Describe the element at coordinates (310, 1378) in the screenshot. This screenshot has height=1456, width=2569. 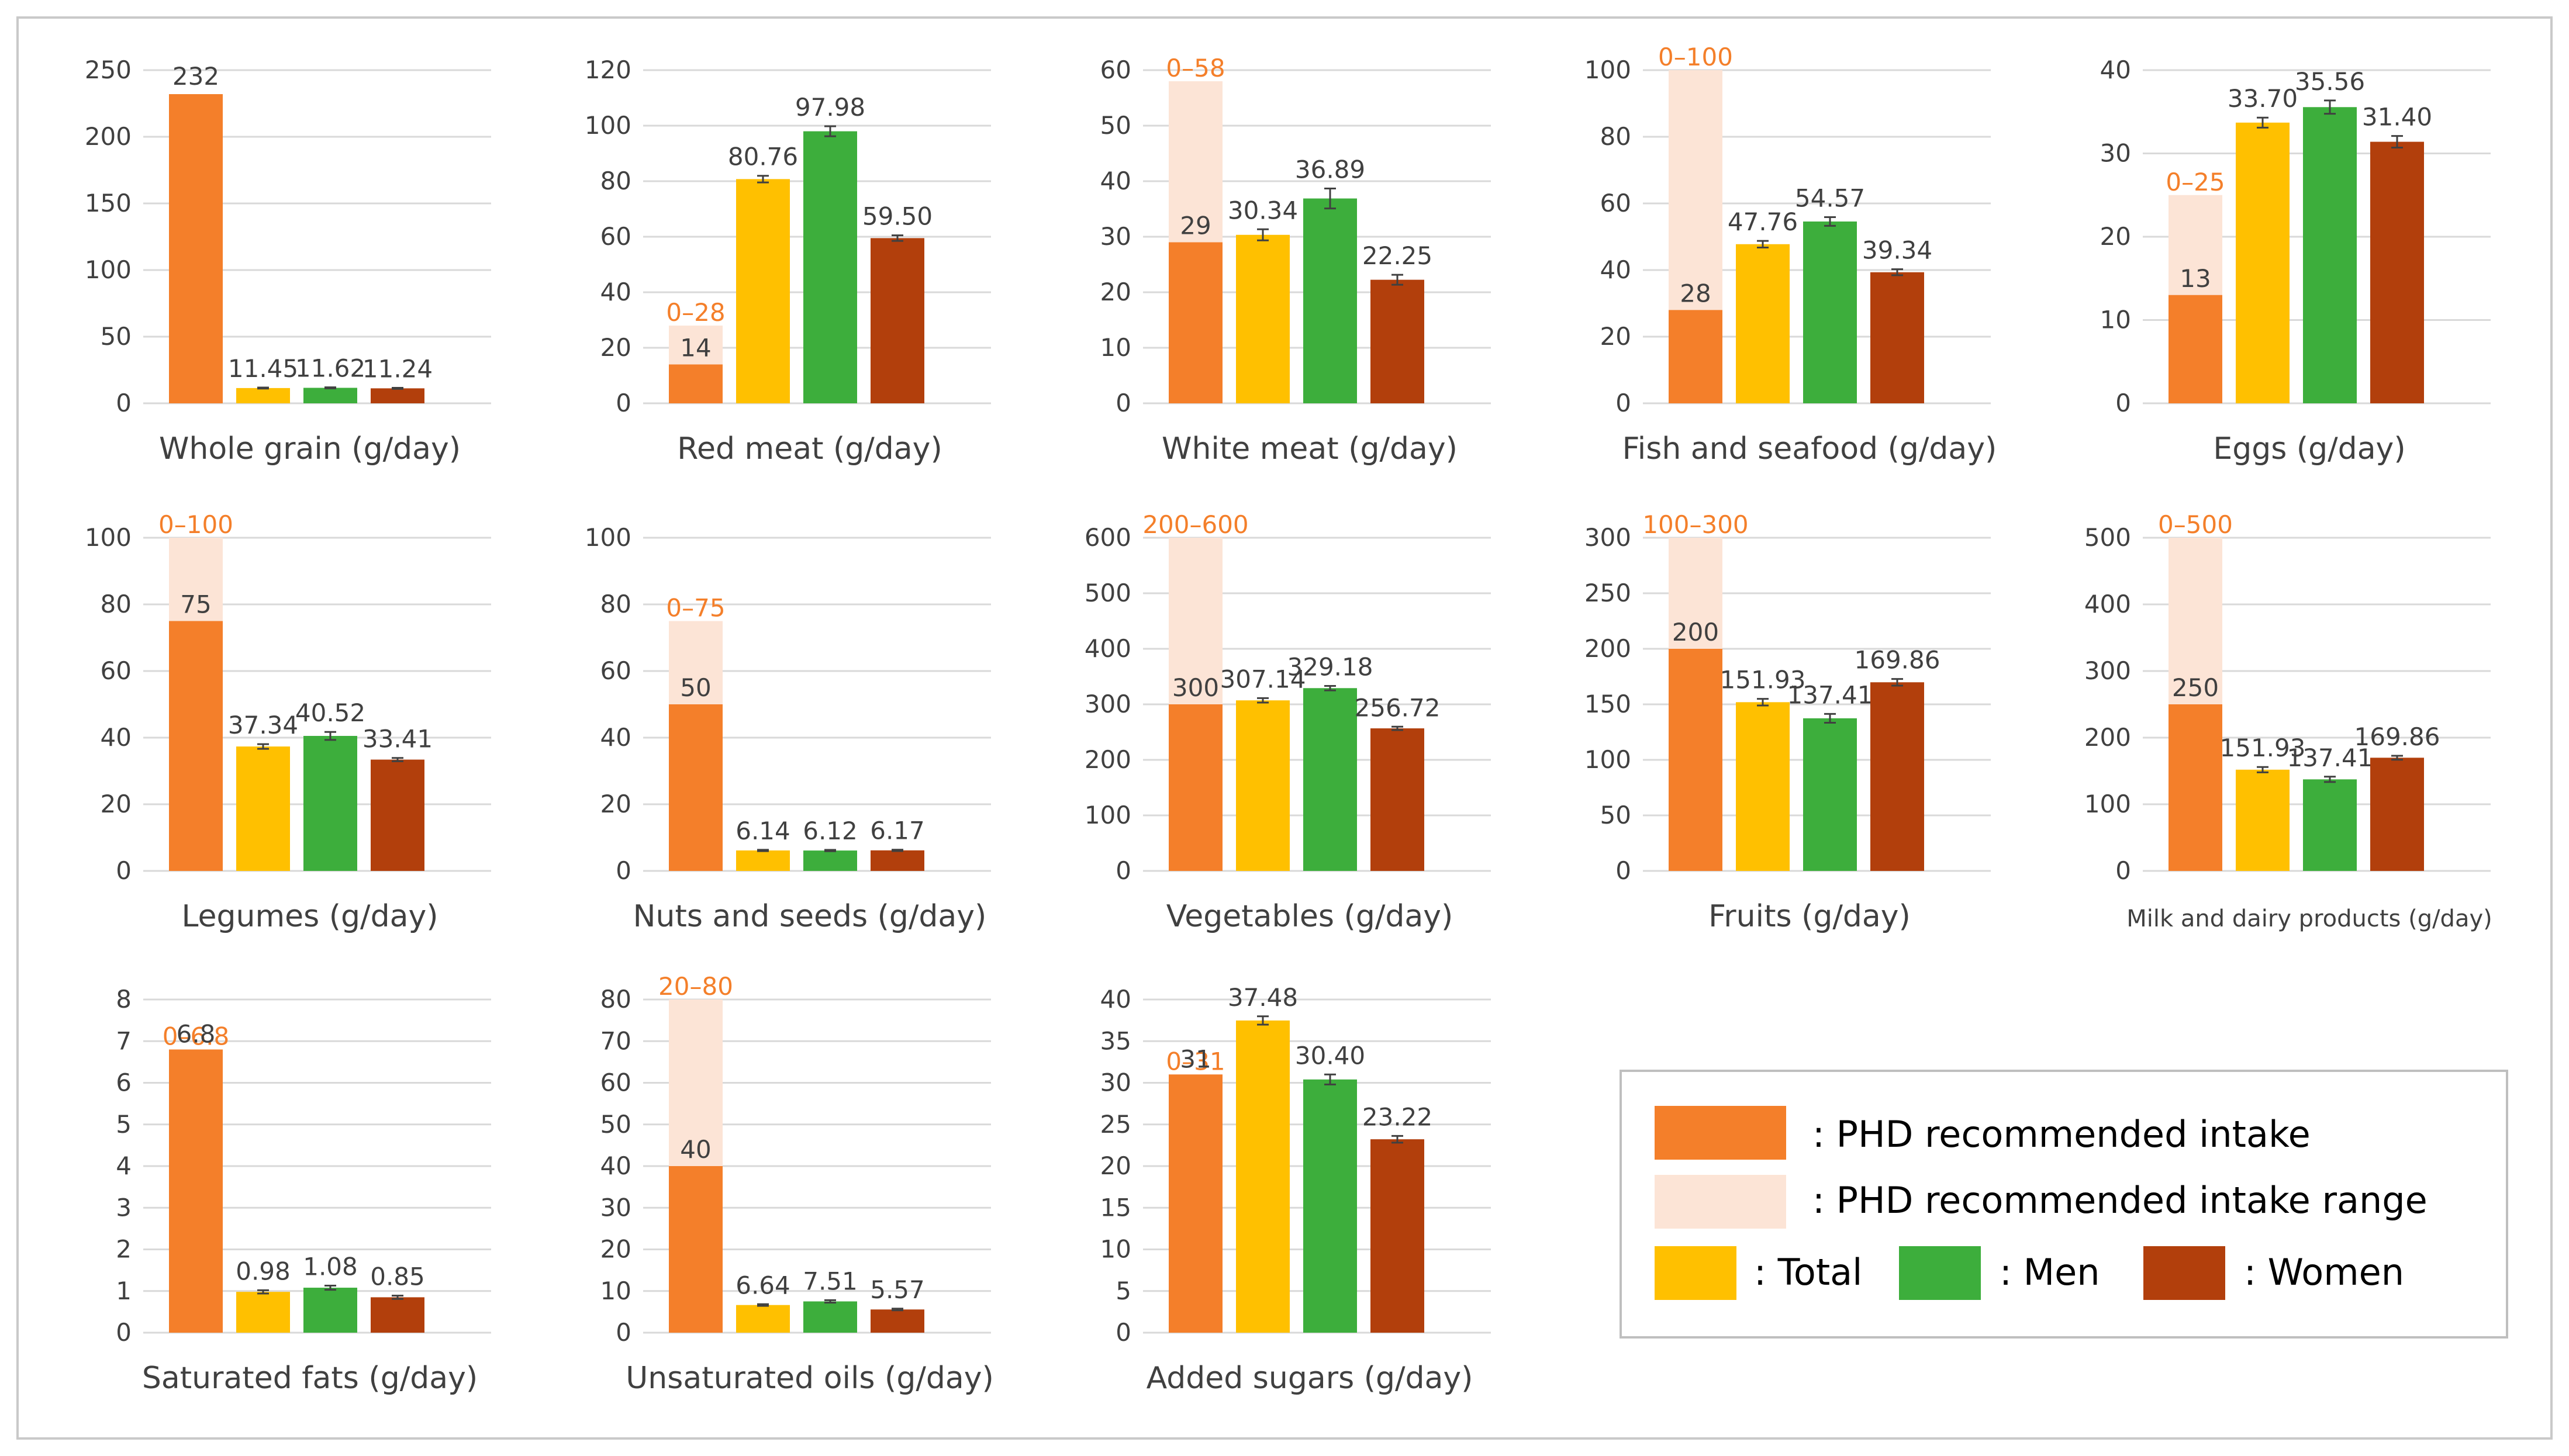
I see `chart-title: Saturated fats (g/day)` at that location.